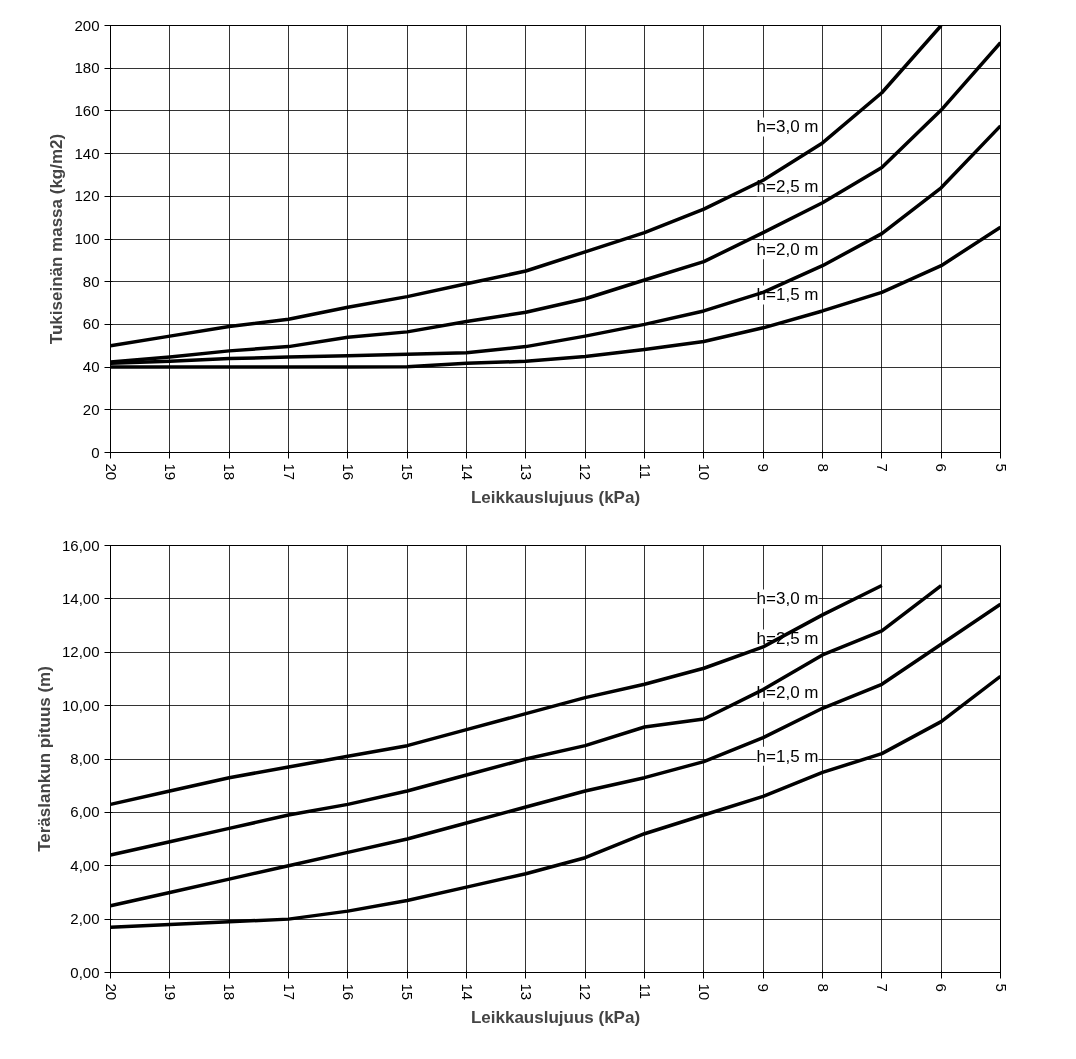 Image resolution: width=1076 pixels, height=1059 pixels. I want to click on y-tick-label: 0,00, so click(85, 972).